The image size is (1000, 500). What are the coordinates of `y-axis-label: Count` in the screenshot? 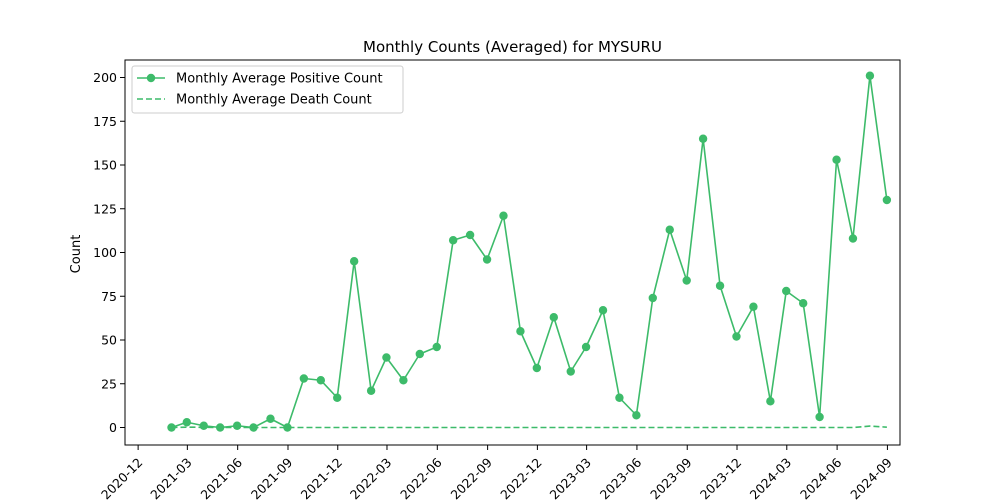 It's located at (76, 254).